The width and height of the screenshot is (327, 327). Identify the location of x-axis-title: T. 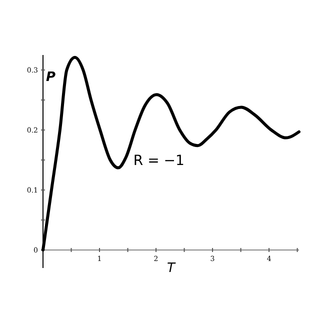
(171, 268).